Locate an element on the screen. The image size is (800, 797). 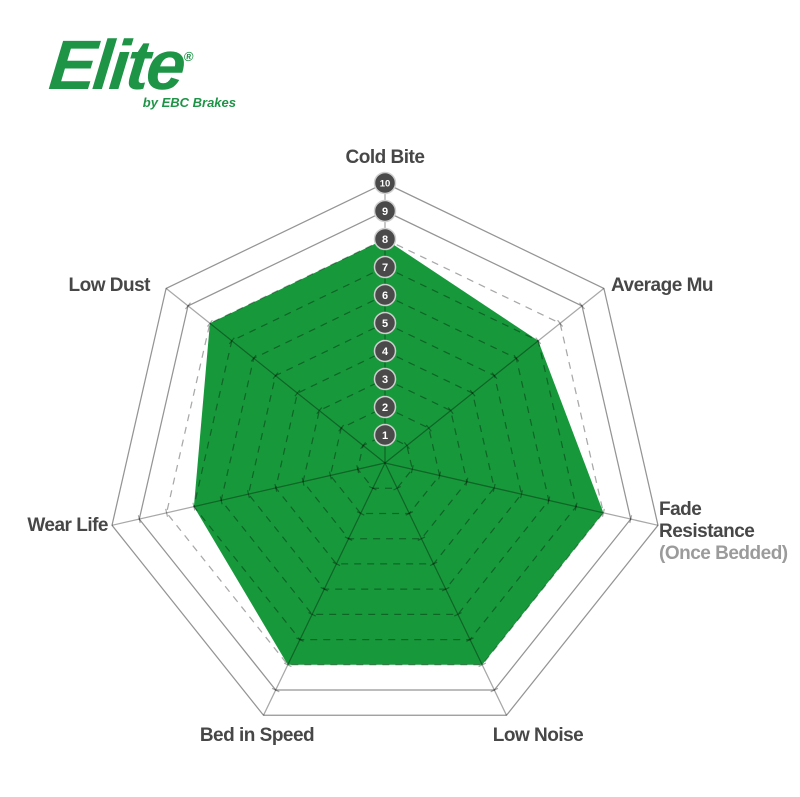
scale-number-6: 6 is located at coordinates (385, 296).